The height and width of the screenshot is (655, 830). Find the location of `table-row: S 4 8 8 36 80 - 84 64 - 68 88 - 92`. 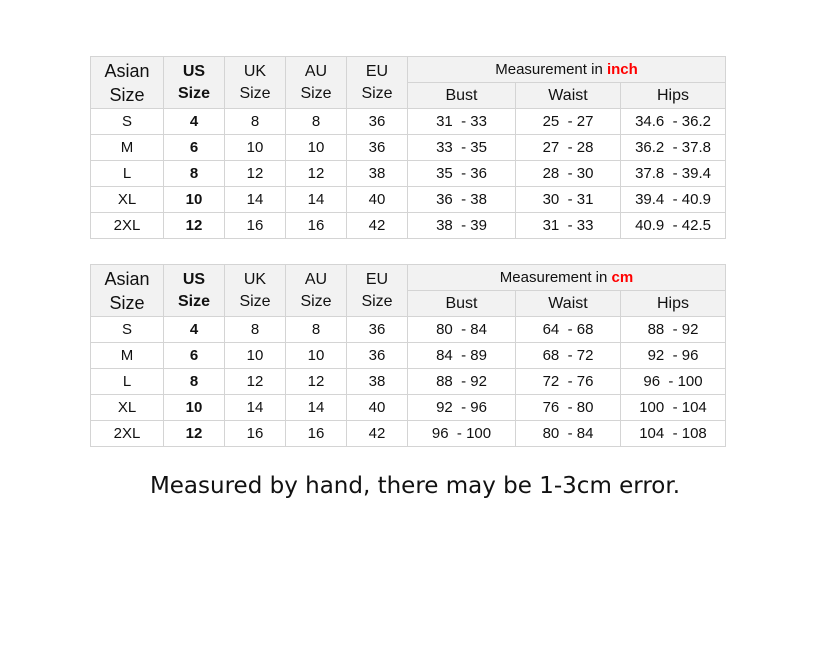

table-row: S 4 8 8 36 80 - 84 64 - 68 88 - 92 is located at coordinates (408, 329).